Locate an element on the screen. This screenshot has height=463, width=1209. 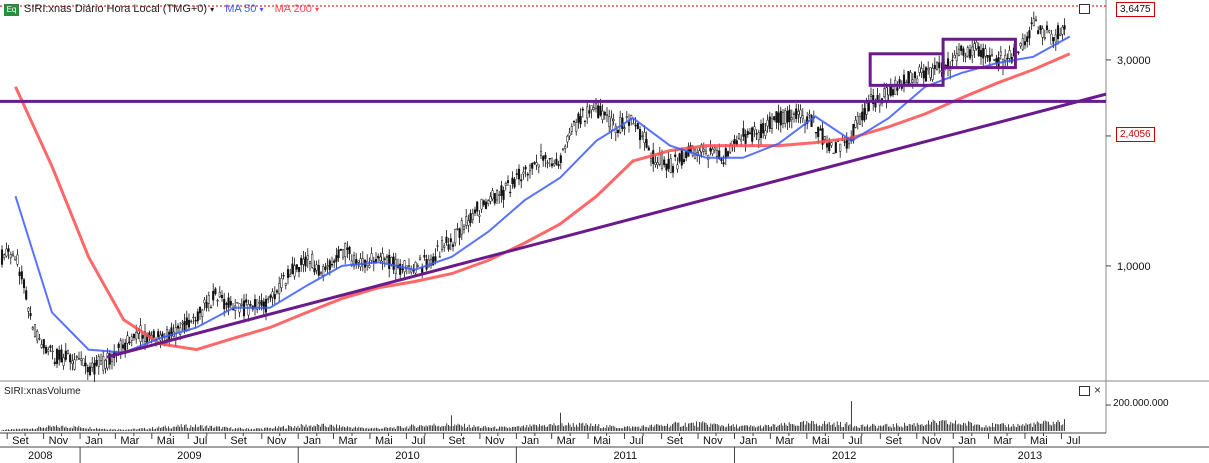
ma200-label: MA 200 is located at coordinates (293, 9).